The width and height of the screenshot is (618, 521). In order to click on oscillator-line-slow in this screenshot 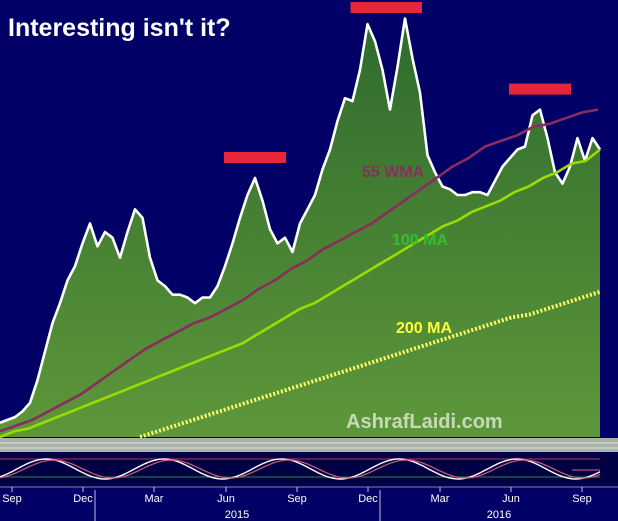, I will do `click(300, 469)`.